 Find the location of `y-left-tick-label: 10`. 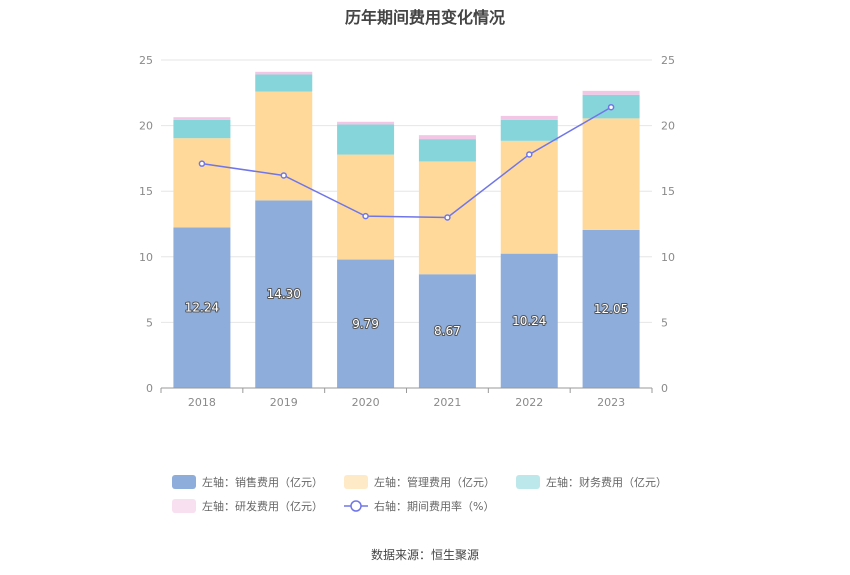

y-left-tick-label: 10 is located at coordinates (146, 257).